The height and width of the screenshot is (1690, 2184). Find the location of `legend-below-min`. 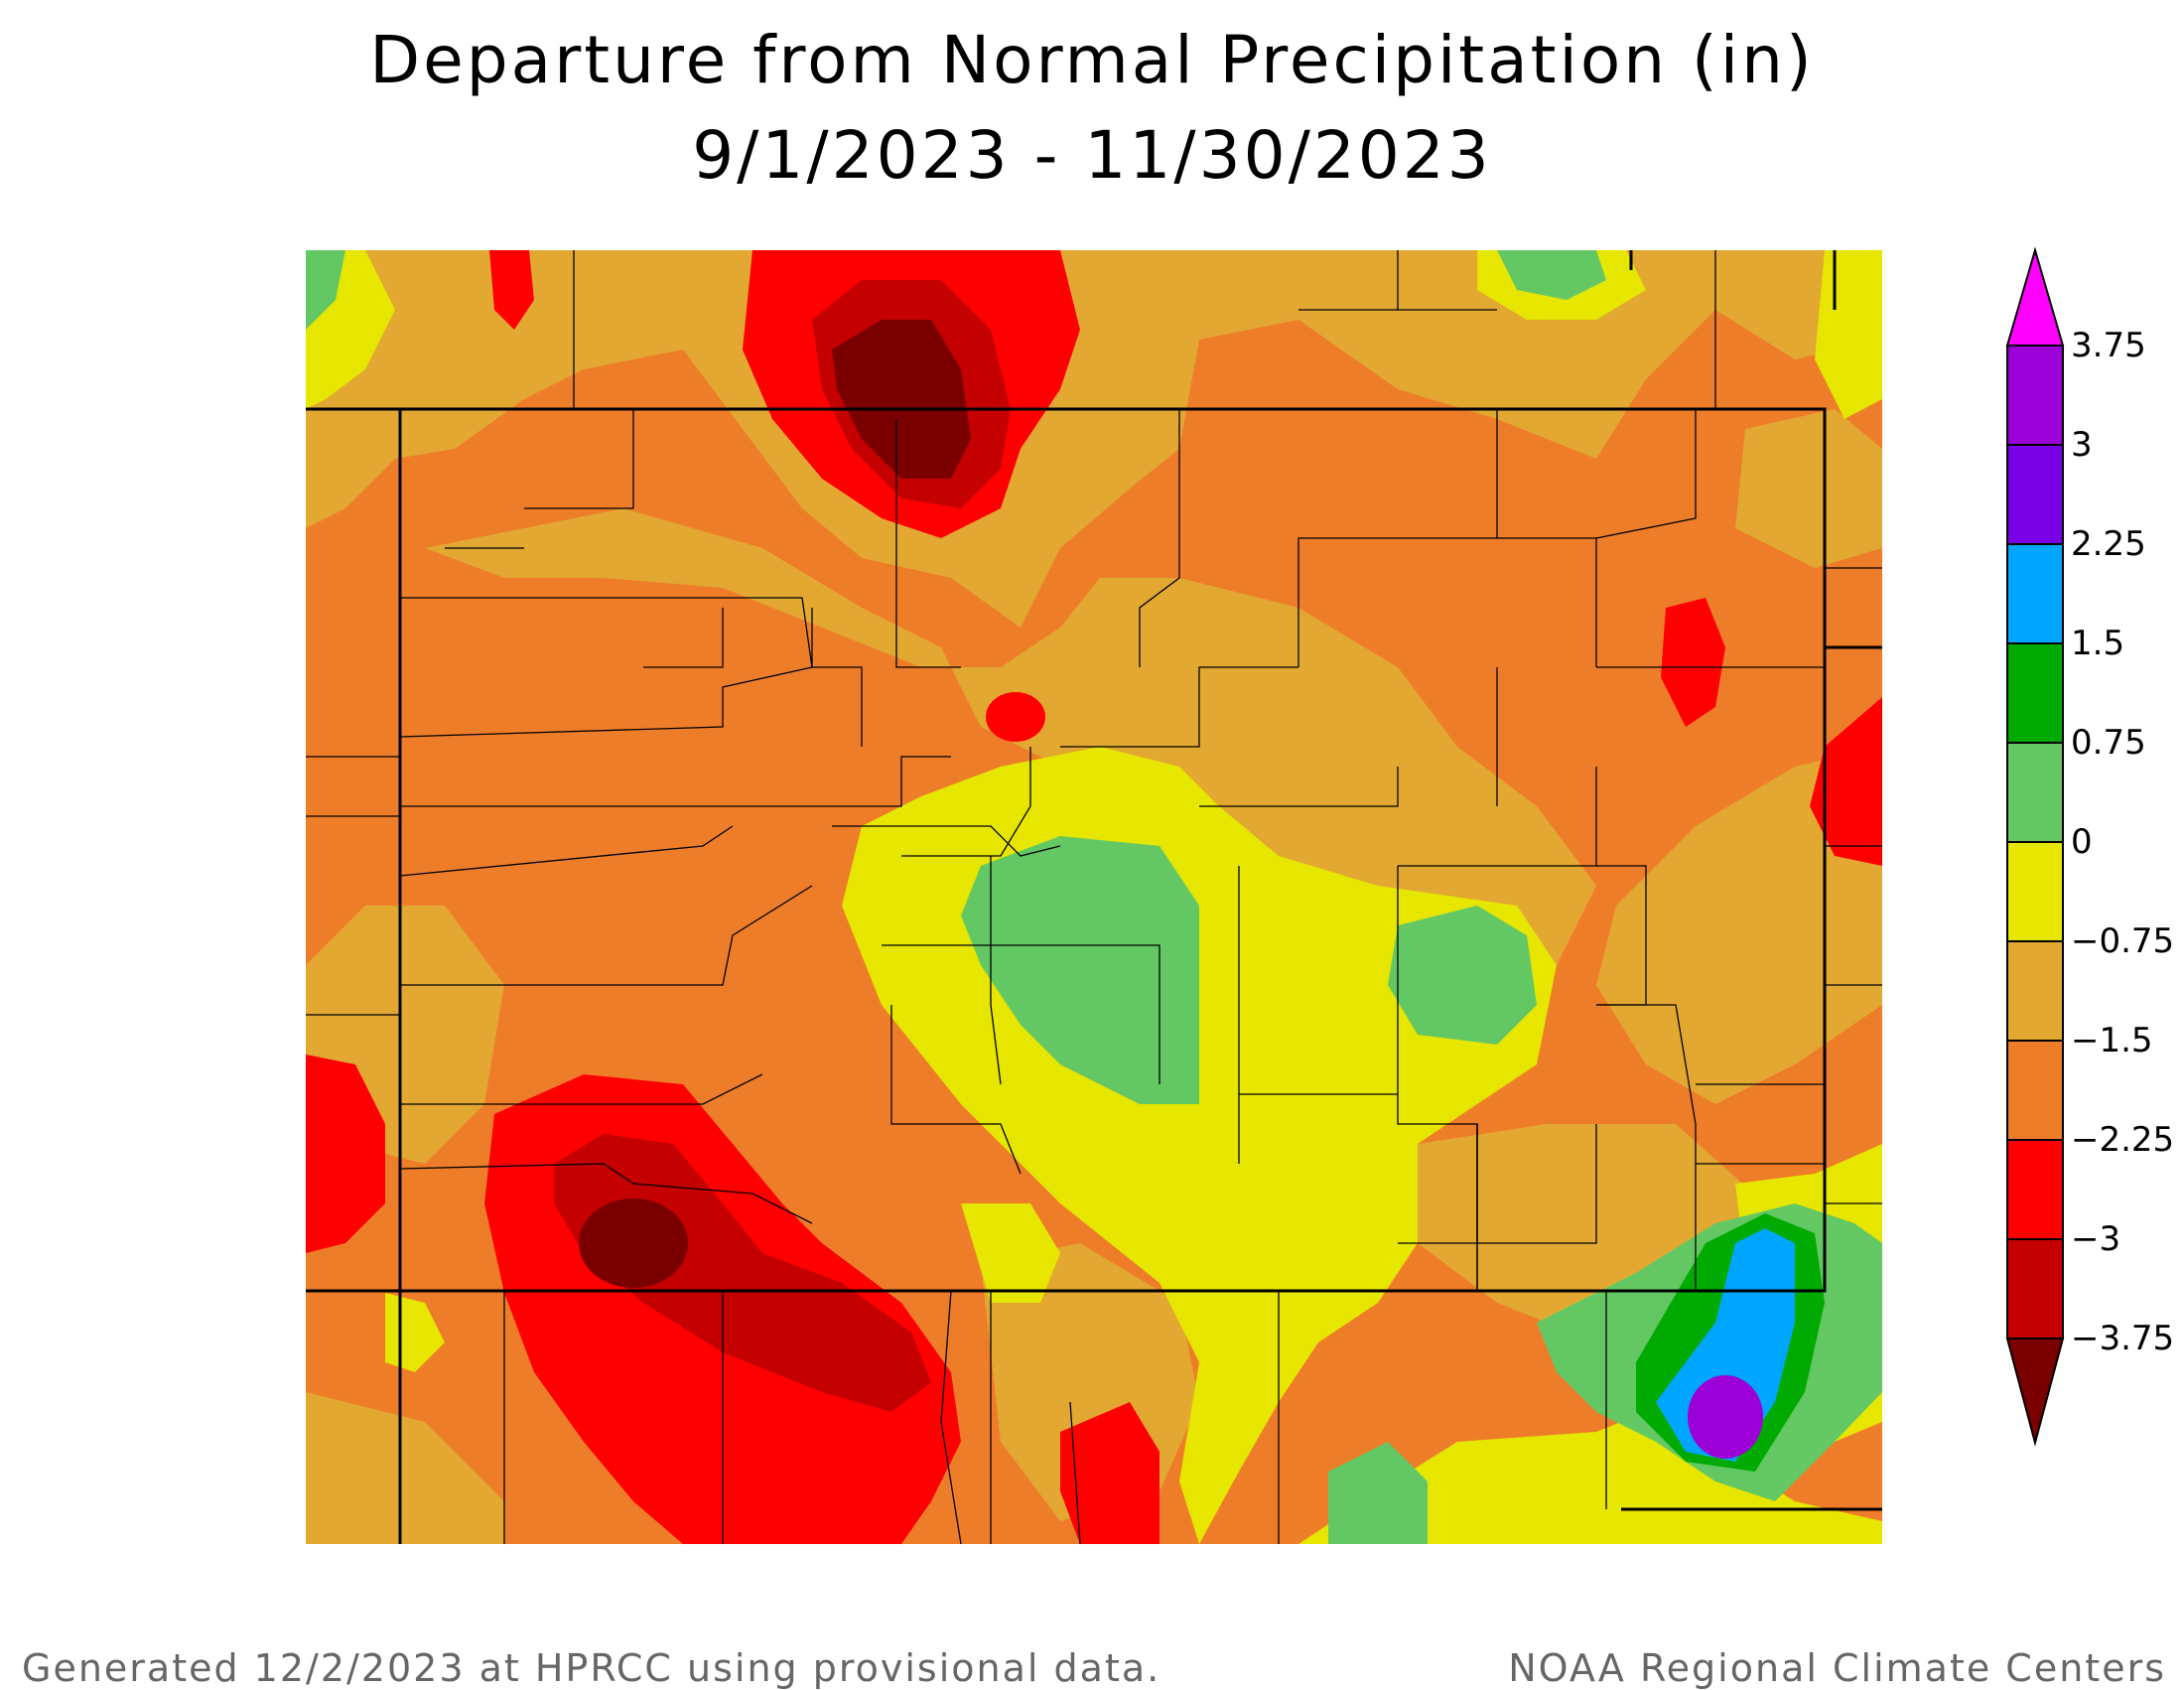

legend-below-min is located at coordinates (2035, 1392).